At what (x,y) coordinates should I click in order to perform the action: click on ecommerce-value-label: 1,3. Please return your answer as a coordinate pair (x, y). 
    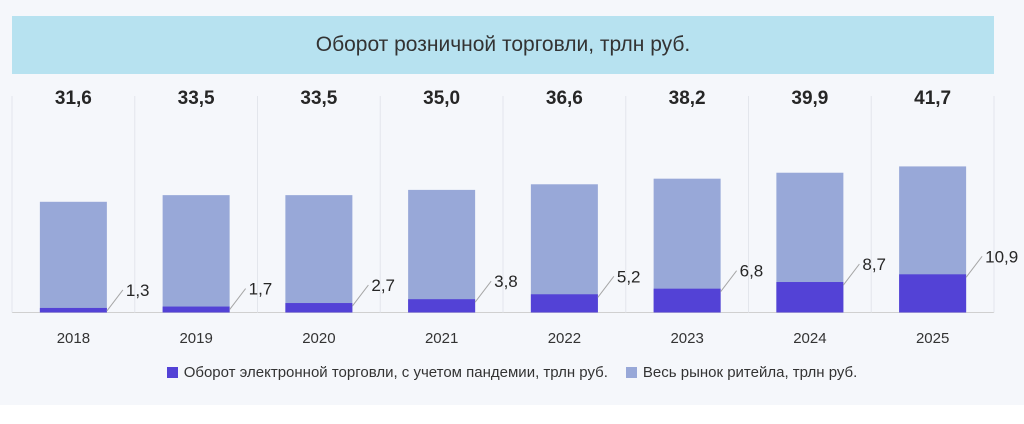
    Looking at the image, I should click on (138, 290).